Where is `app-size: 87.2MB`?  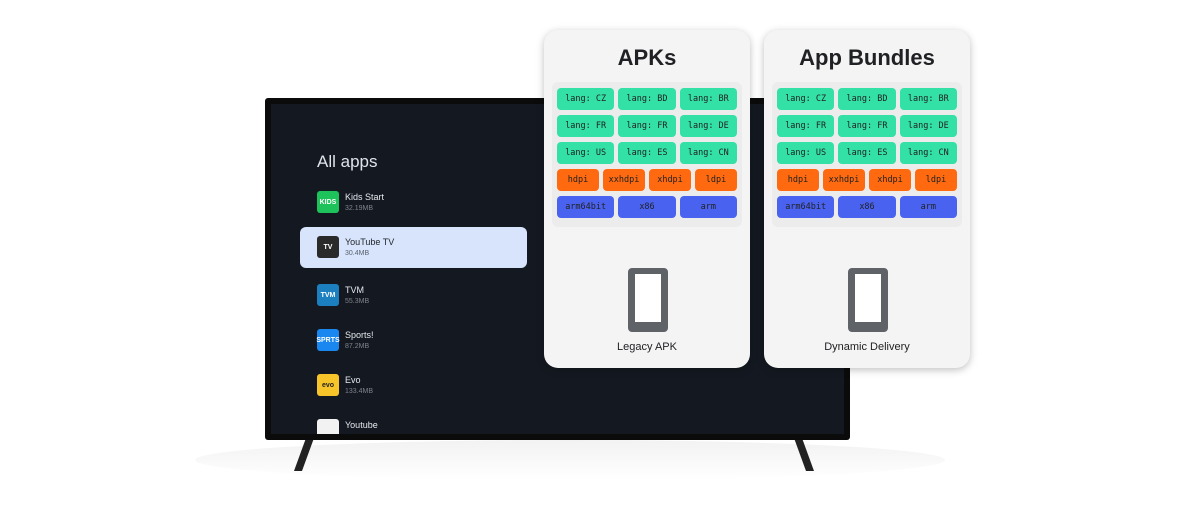
app-size: 87.2MB is located at coordinates (357, 346).